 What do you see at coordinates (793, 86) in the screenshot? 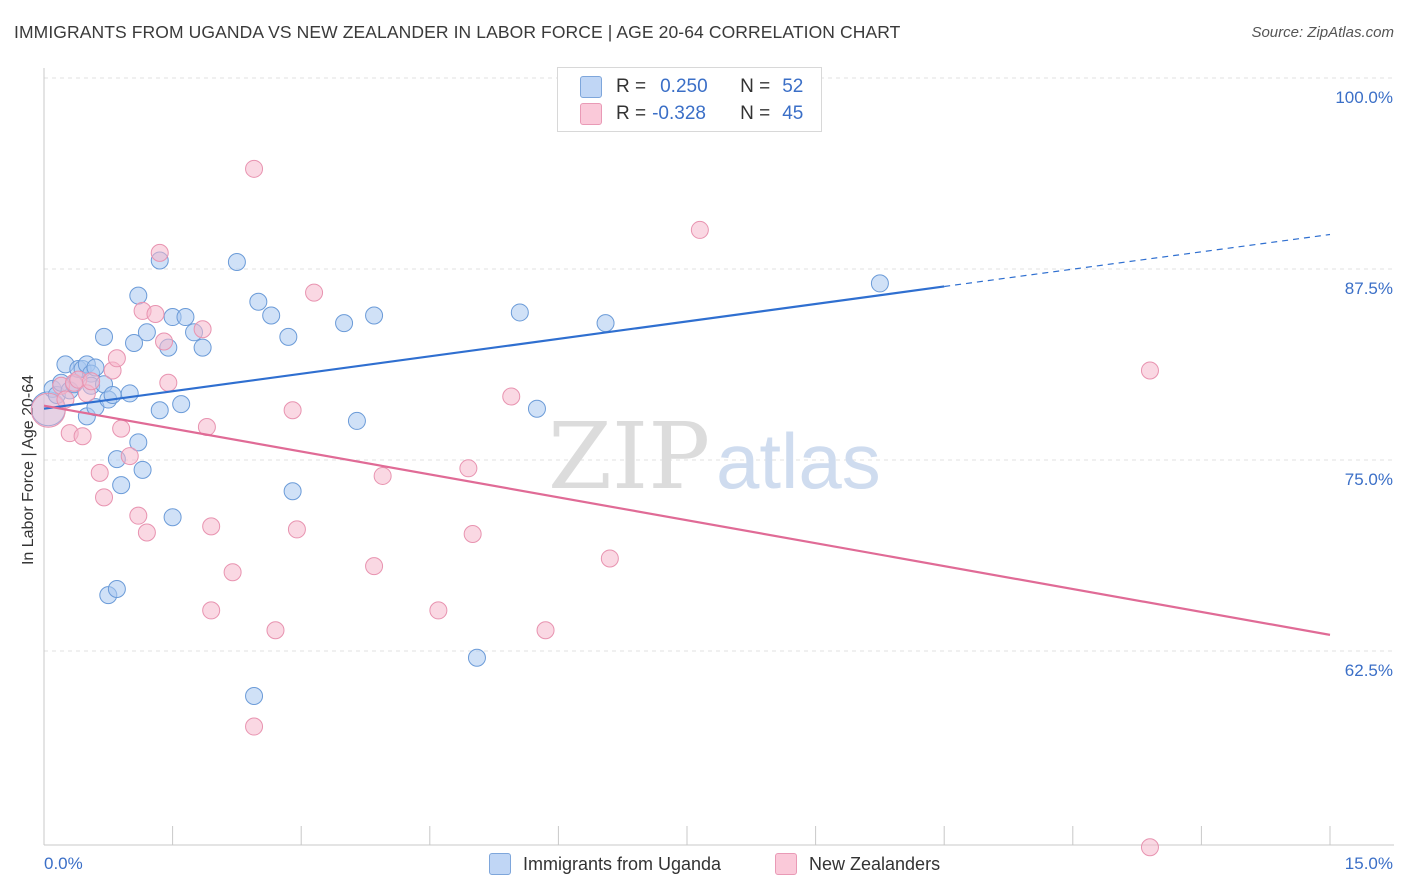
I see `n-value: 52` at bounding box center [793, 86].